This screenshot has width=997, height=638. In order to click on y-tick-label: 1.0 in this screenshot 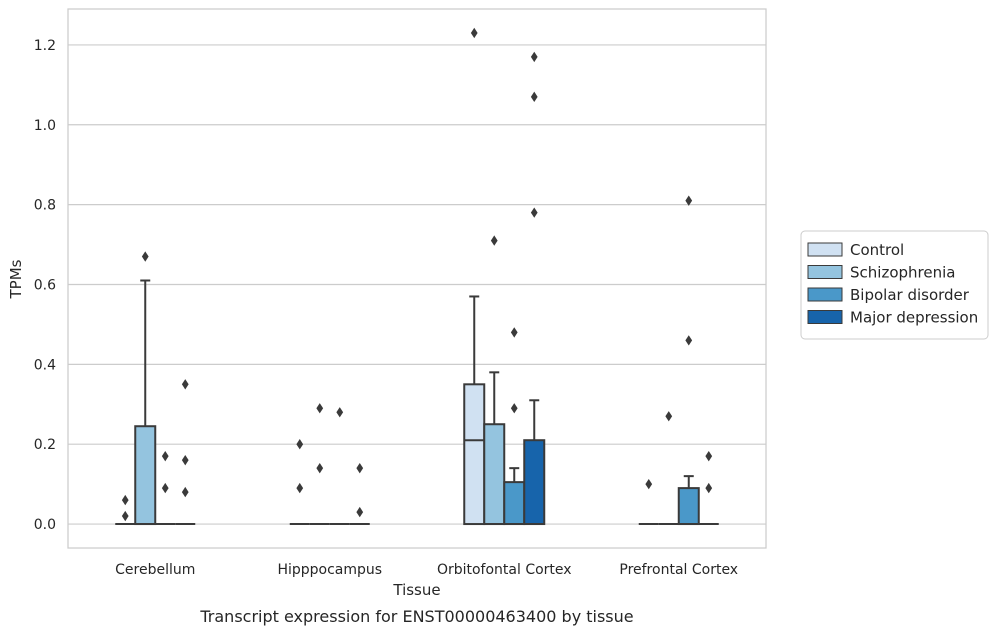, I will do `click(45, 126)`.